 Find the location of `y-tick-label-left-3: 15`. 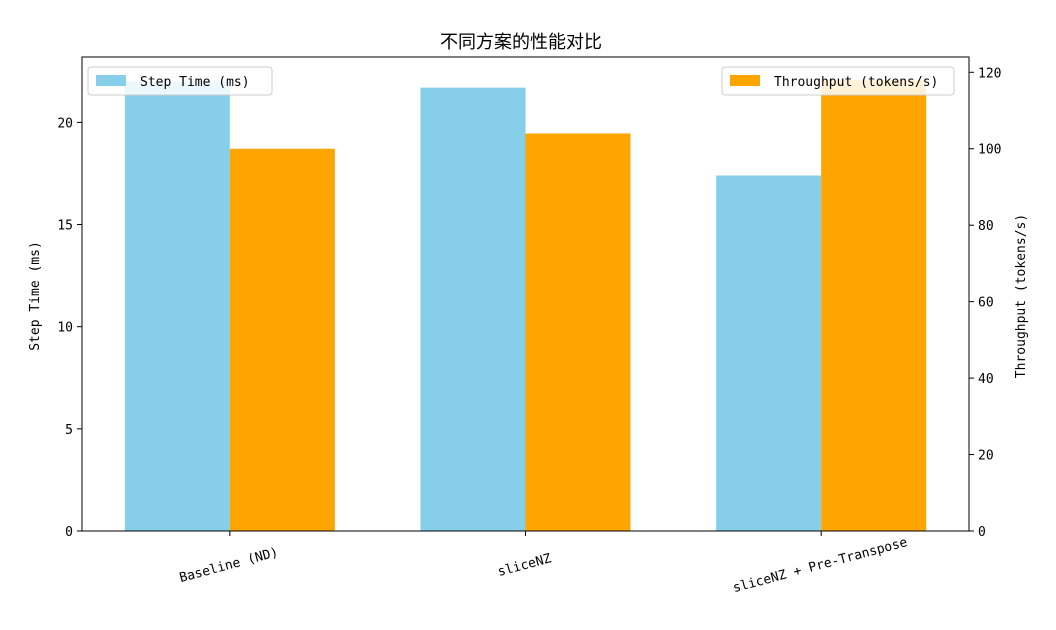

y-tick-label-left-3: 15 is located at coordinates (65, 226).